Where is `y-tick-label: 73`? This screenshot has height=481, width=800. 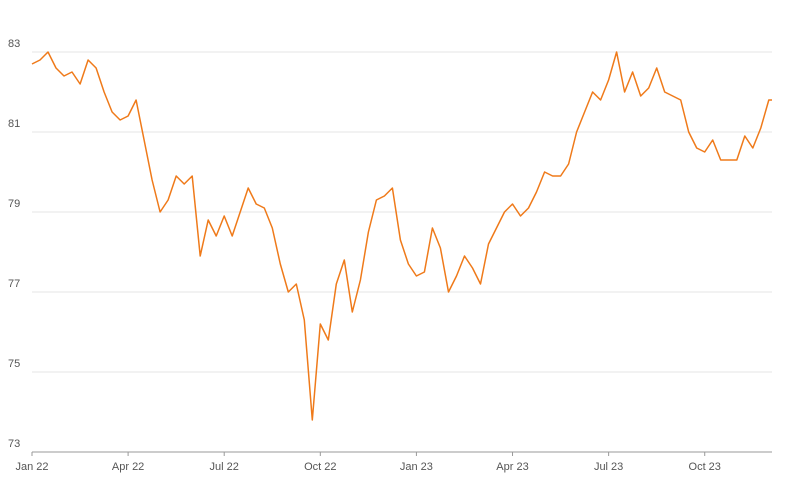
y-tick-label: 73 is located at coordinates (14, 444).